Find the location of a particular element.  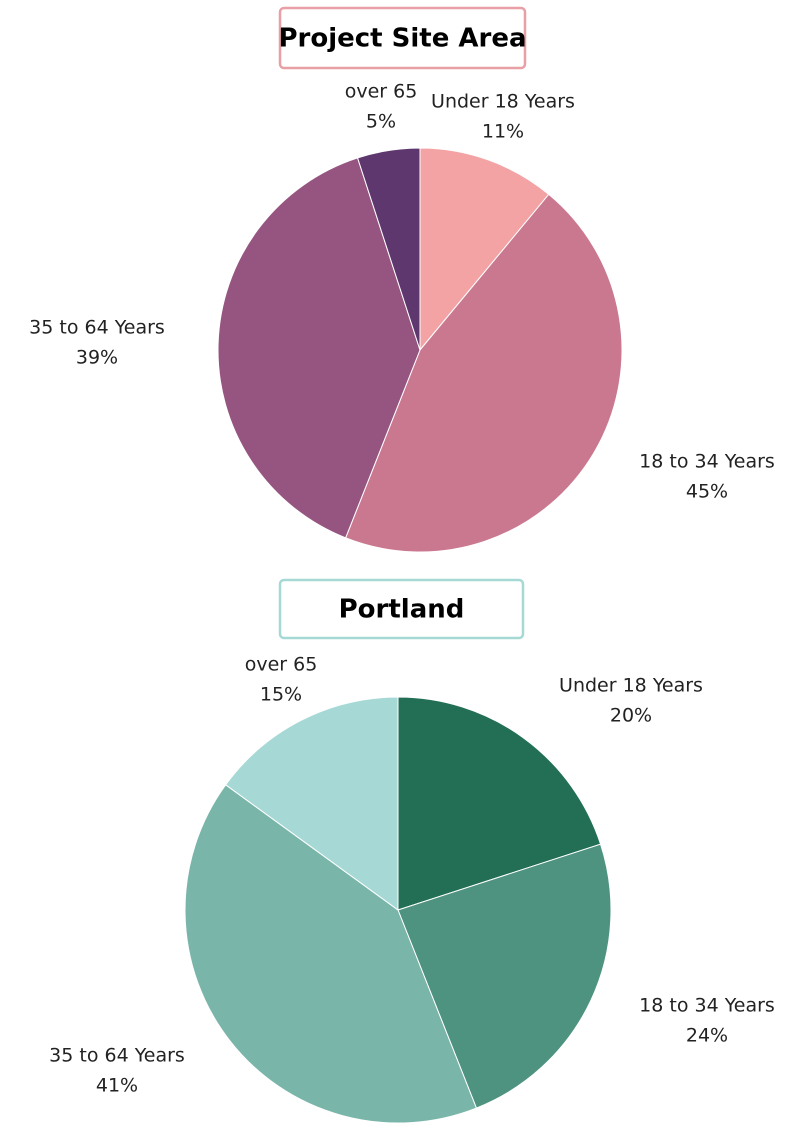

slice-value: 39% is located at coordinates (97, 358).